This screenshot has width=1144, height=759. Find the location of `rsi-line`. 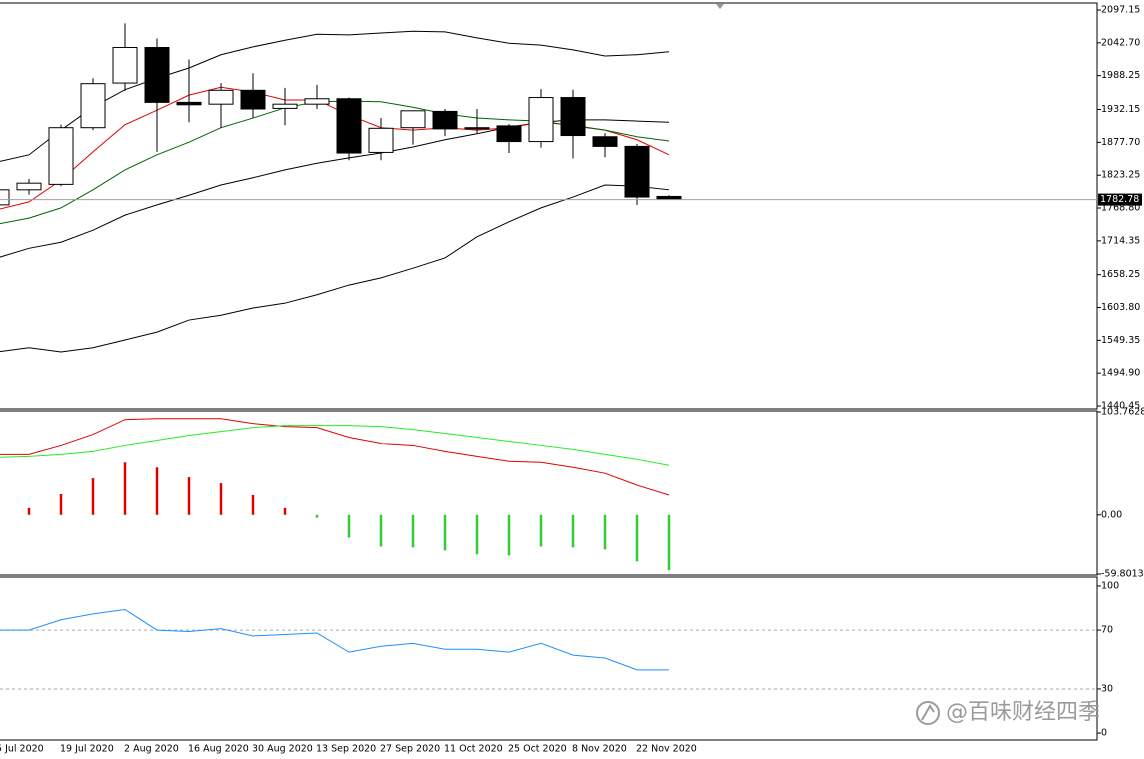

rsi-line is located at coordinates (334, 639).